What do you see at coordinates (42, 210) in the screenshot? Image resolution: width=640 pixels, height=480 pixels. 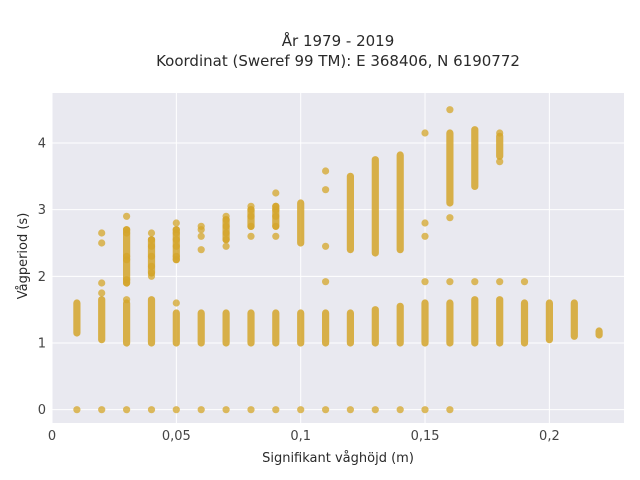 I see `y-tick-label: 3` at bounding box center [42, 210].